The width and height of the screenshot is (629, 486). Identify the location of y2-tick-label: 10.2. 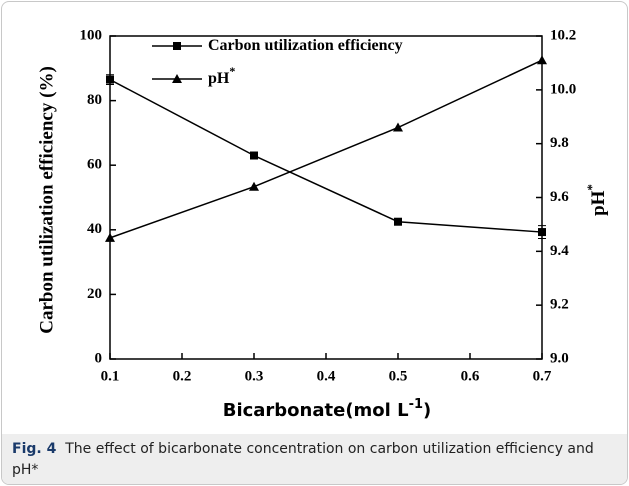
(563, 35).